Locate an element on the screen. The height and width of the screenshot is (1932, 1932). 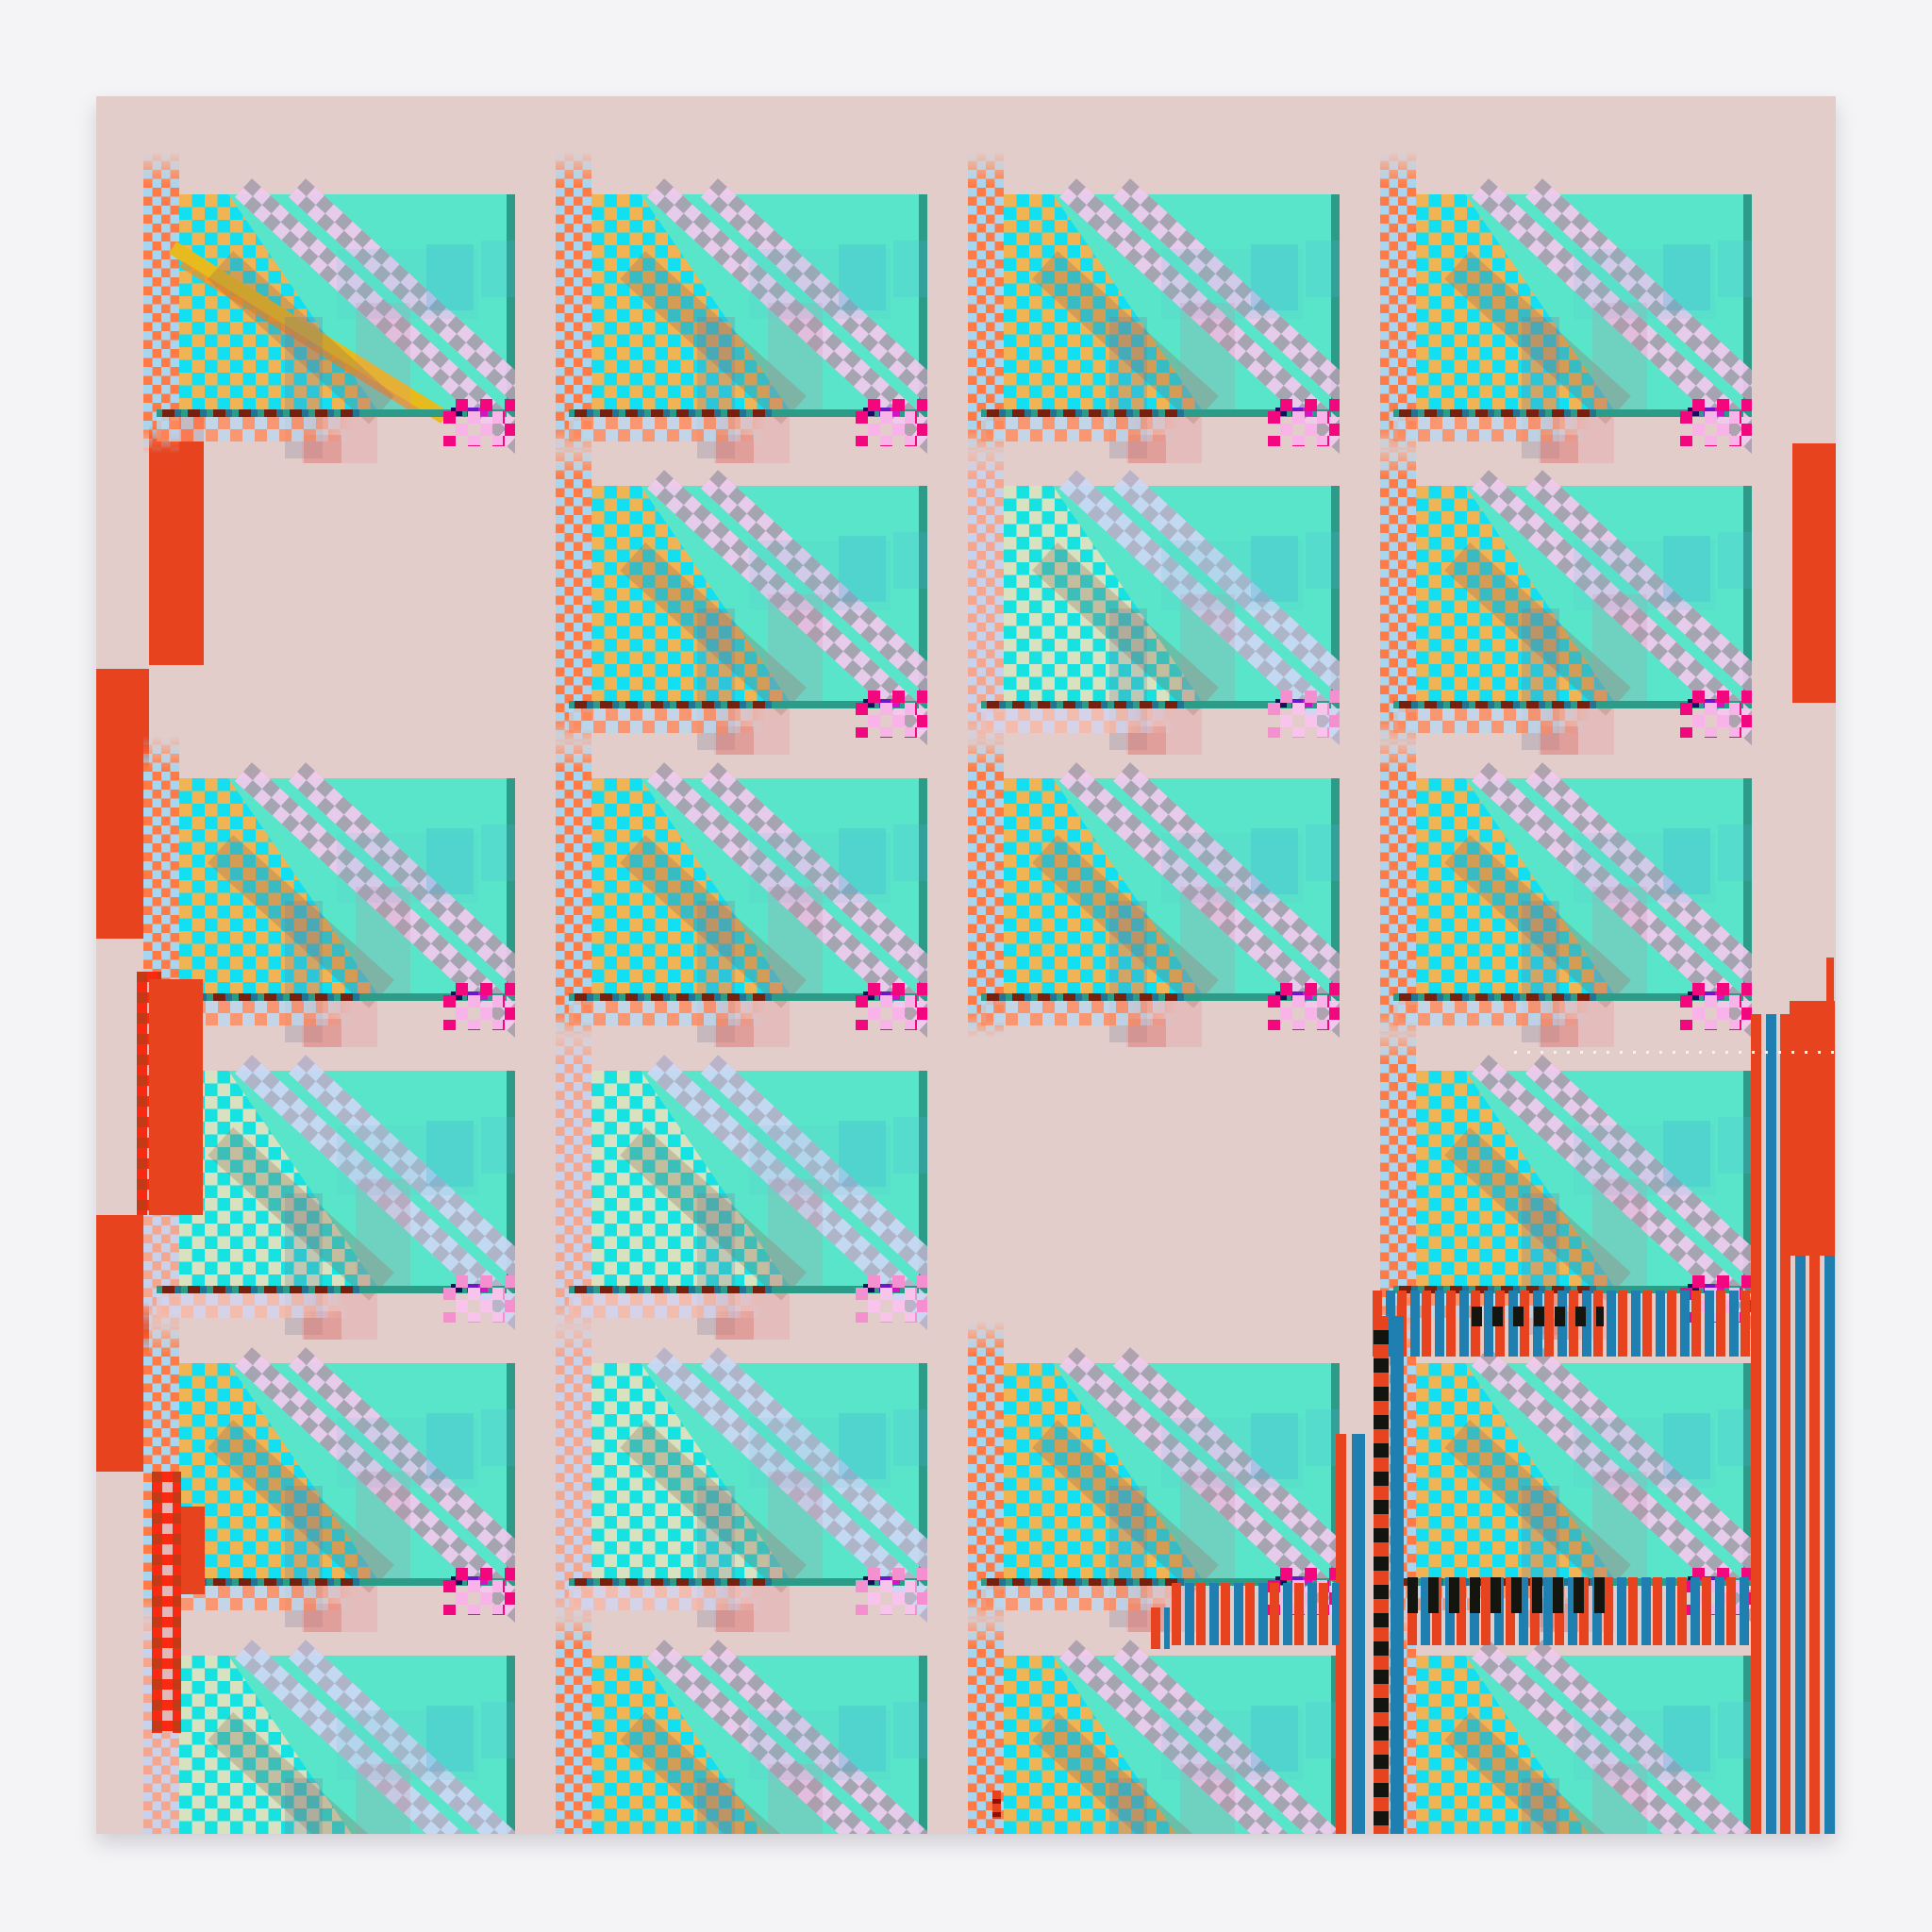
dotted-line is located at coordinates (1675, 1052).